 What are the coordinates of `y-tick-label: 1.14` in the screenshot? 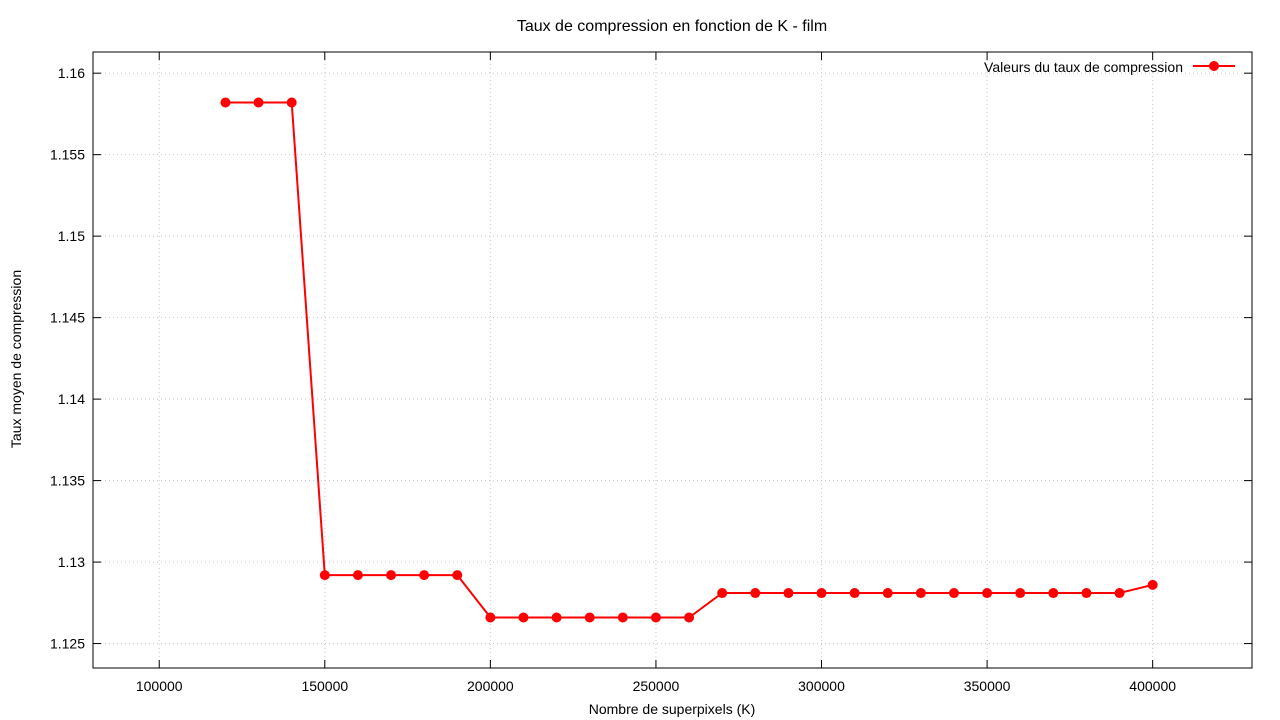 It's located at (71, 399).